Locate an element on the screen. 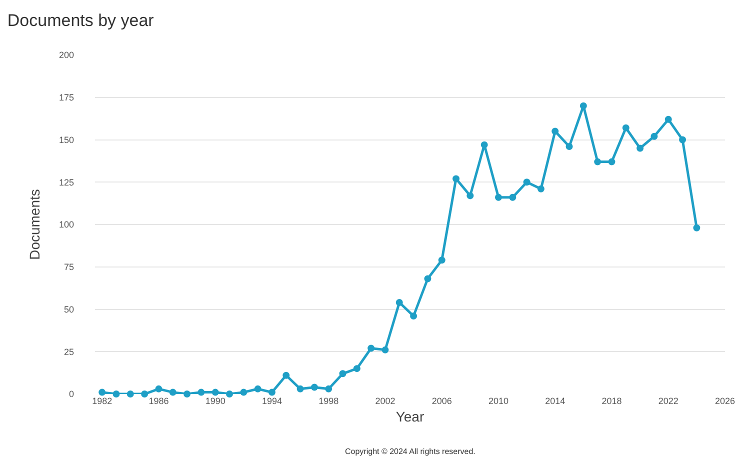 Image resolution: width=740 pixels, height=464 pixels. x-tick-label: 2026 is located at coordinates (725, 401).